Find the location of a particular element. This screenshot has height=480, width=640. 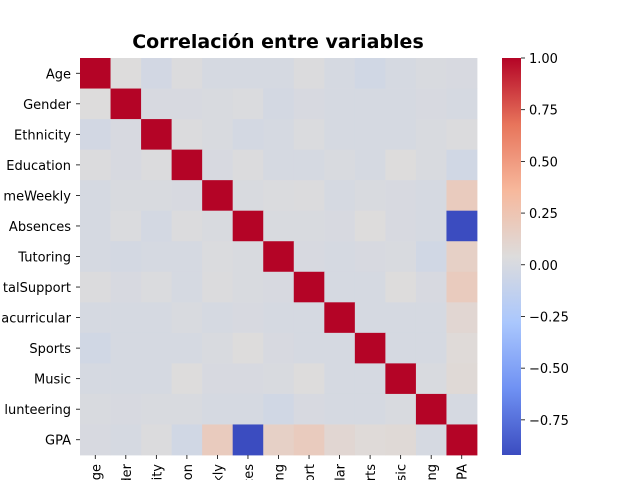

x-tick-label: toring is located at coordinates (280, 472).